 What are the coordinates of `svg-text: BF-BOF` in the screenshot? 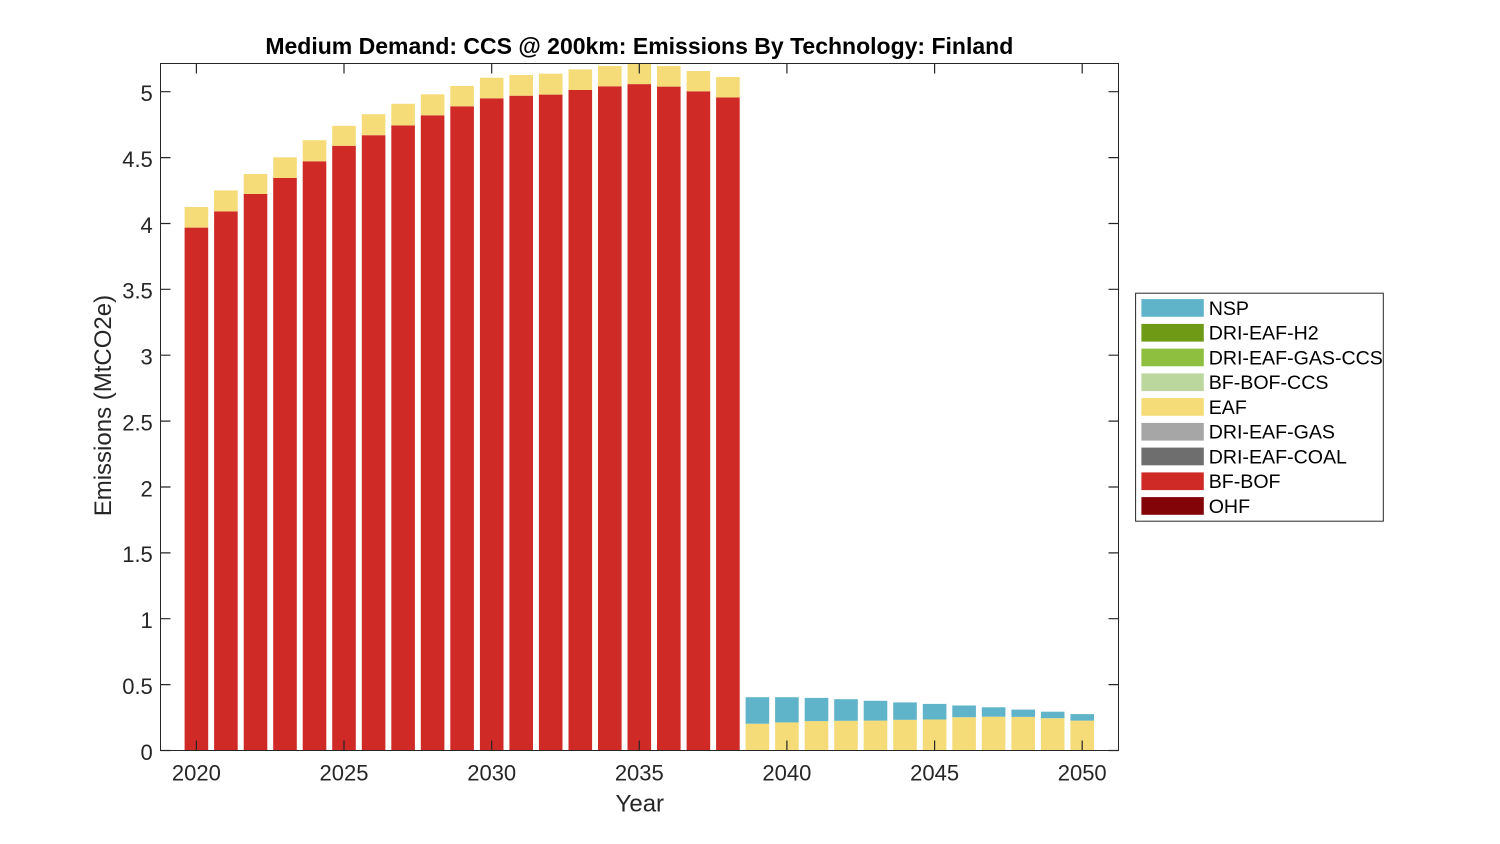 It's located at (1245, 482).